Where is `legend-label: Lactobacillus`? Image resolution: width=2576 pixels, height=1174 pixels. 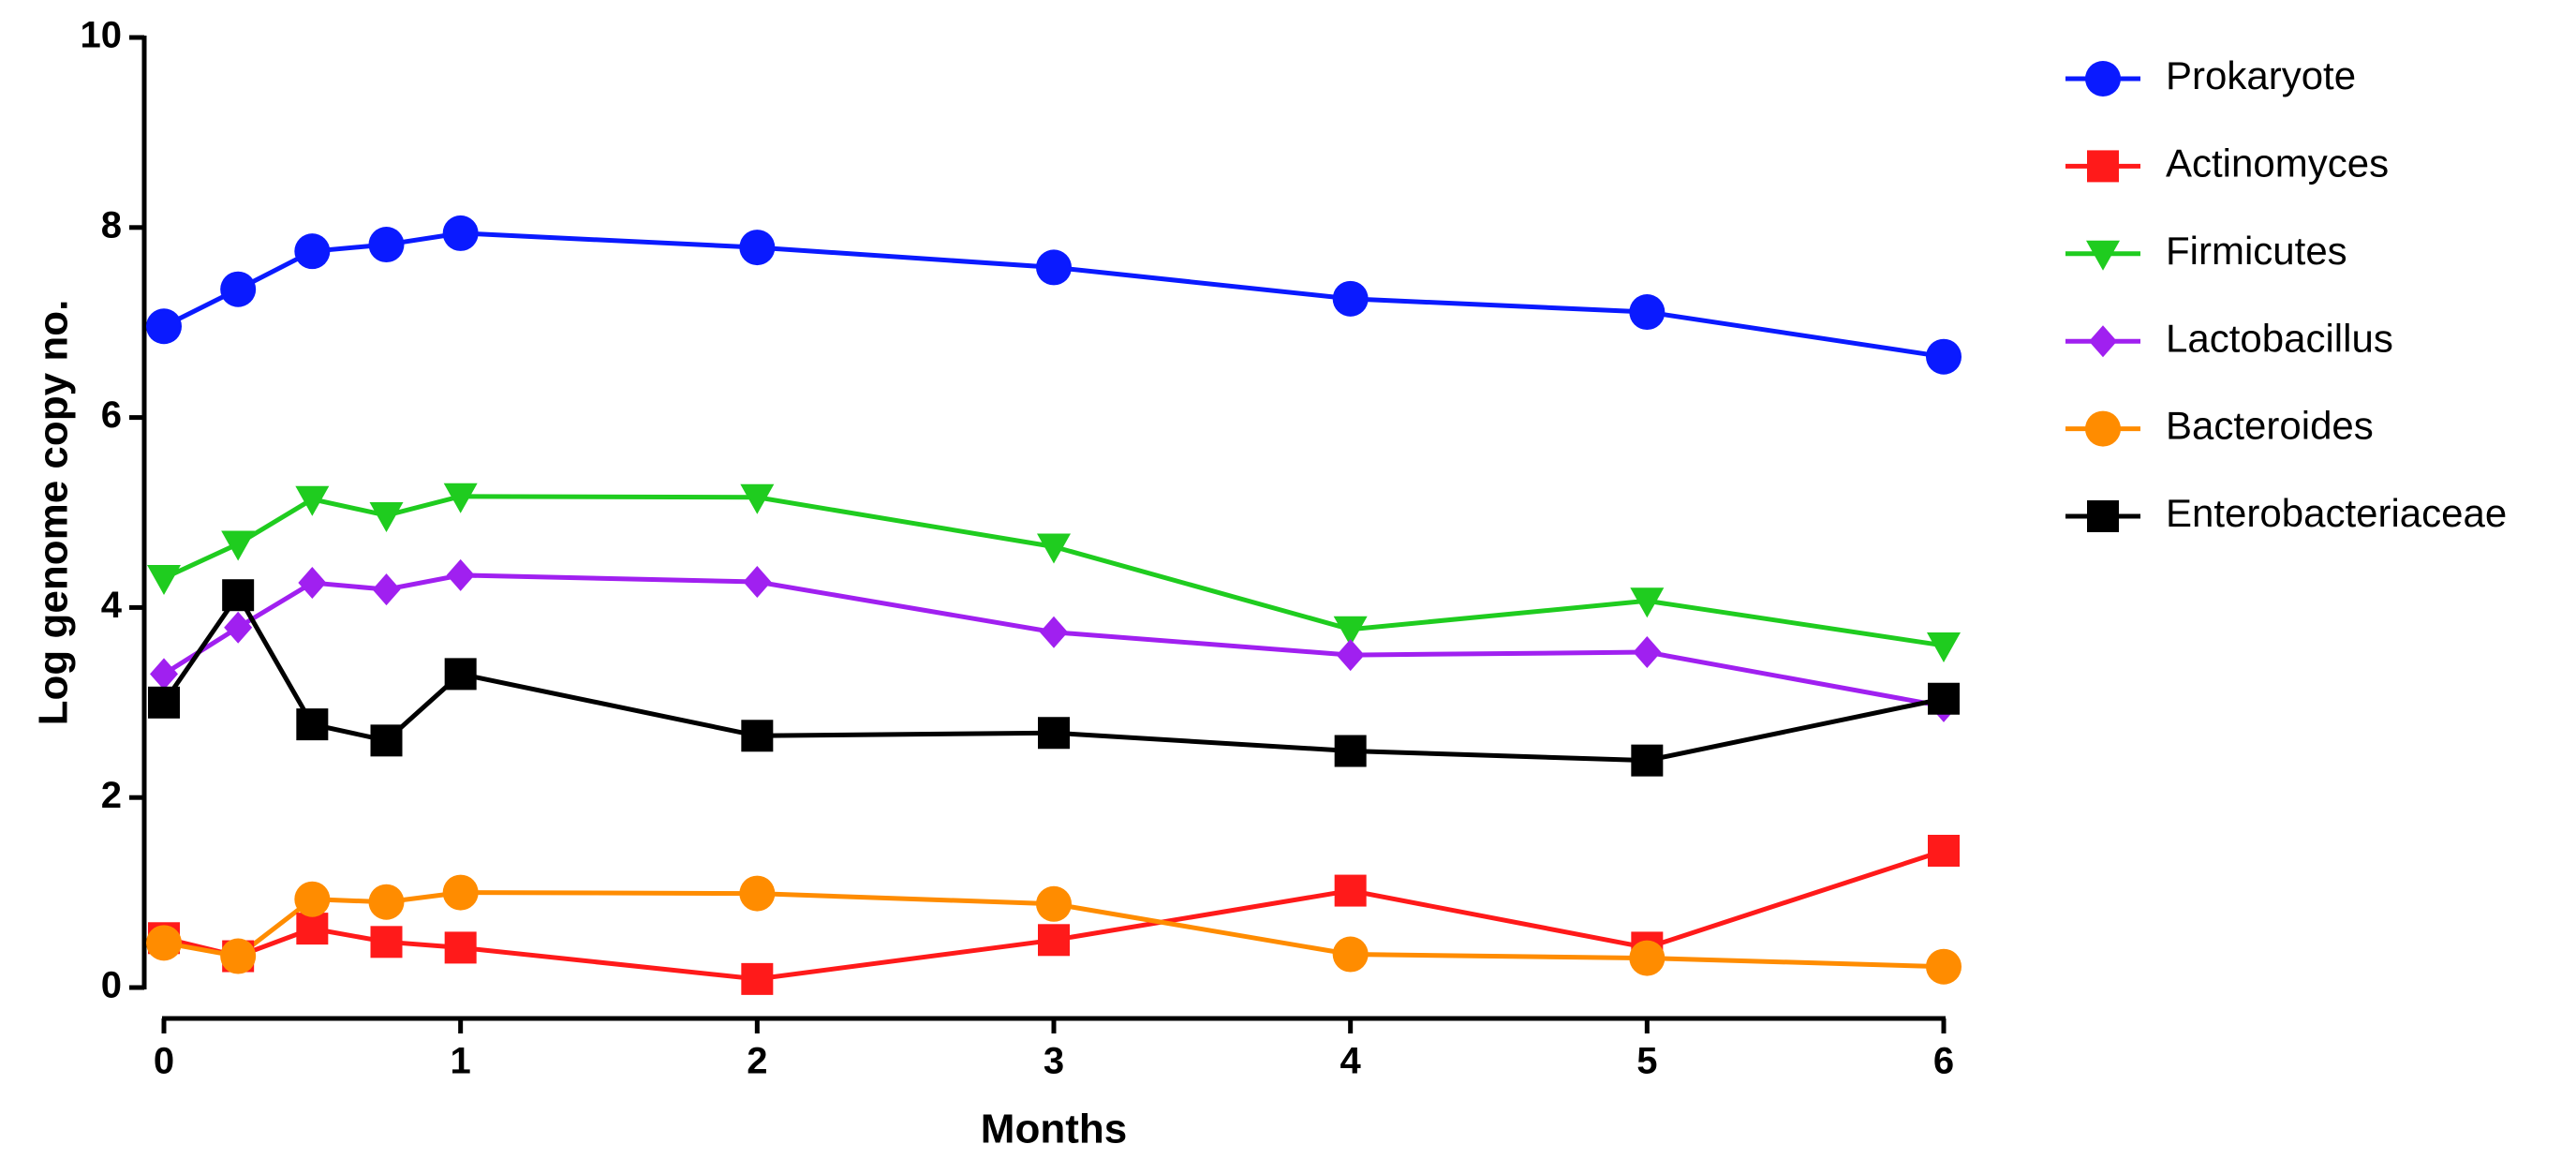 legend-label: Lactobacillus is located at coordinates (2279, 338).